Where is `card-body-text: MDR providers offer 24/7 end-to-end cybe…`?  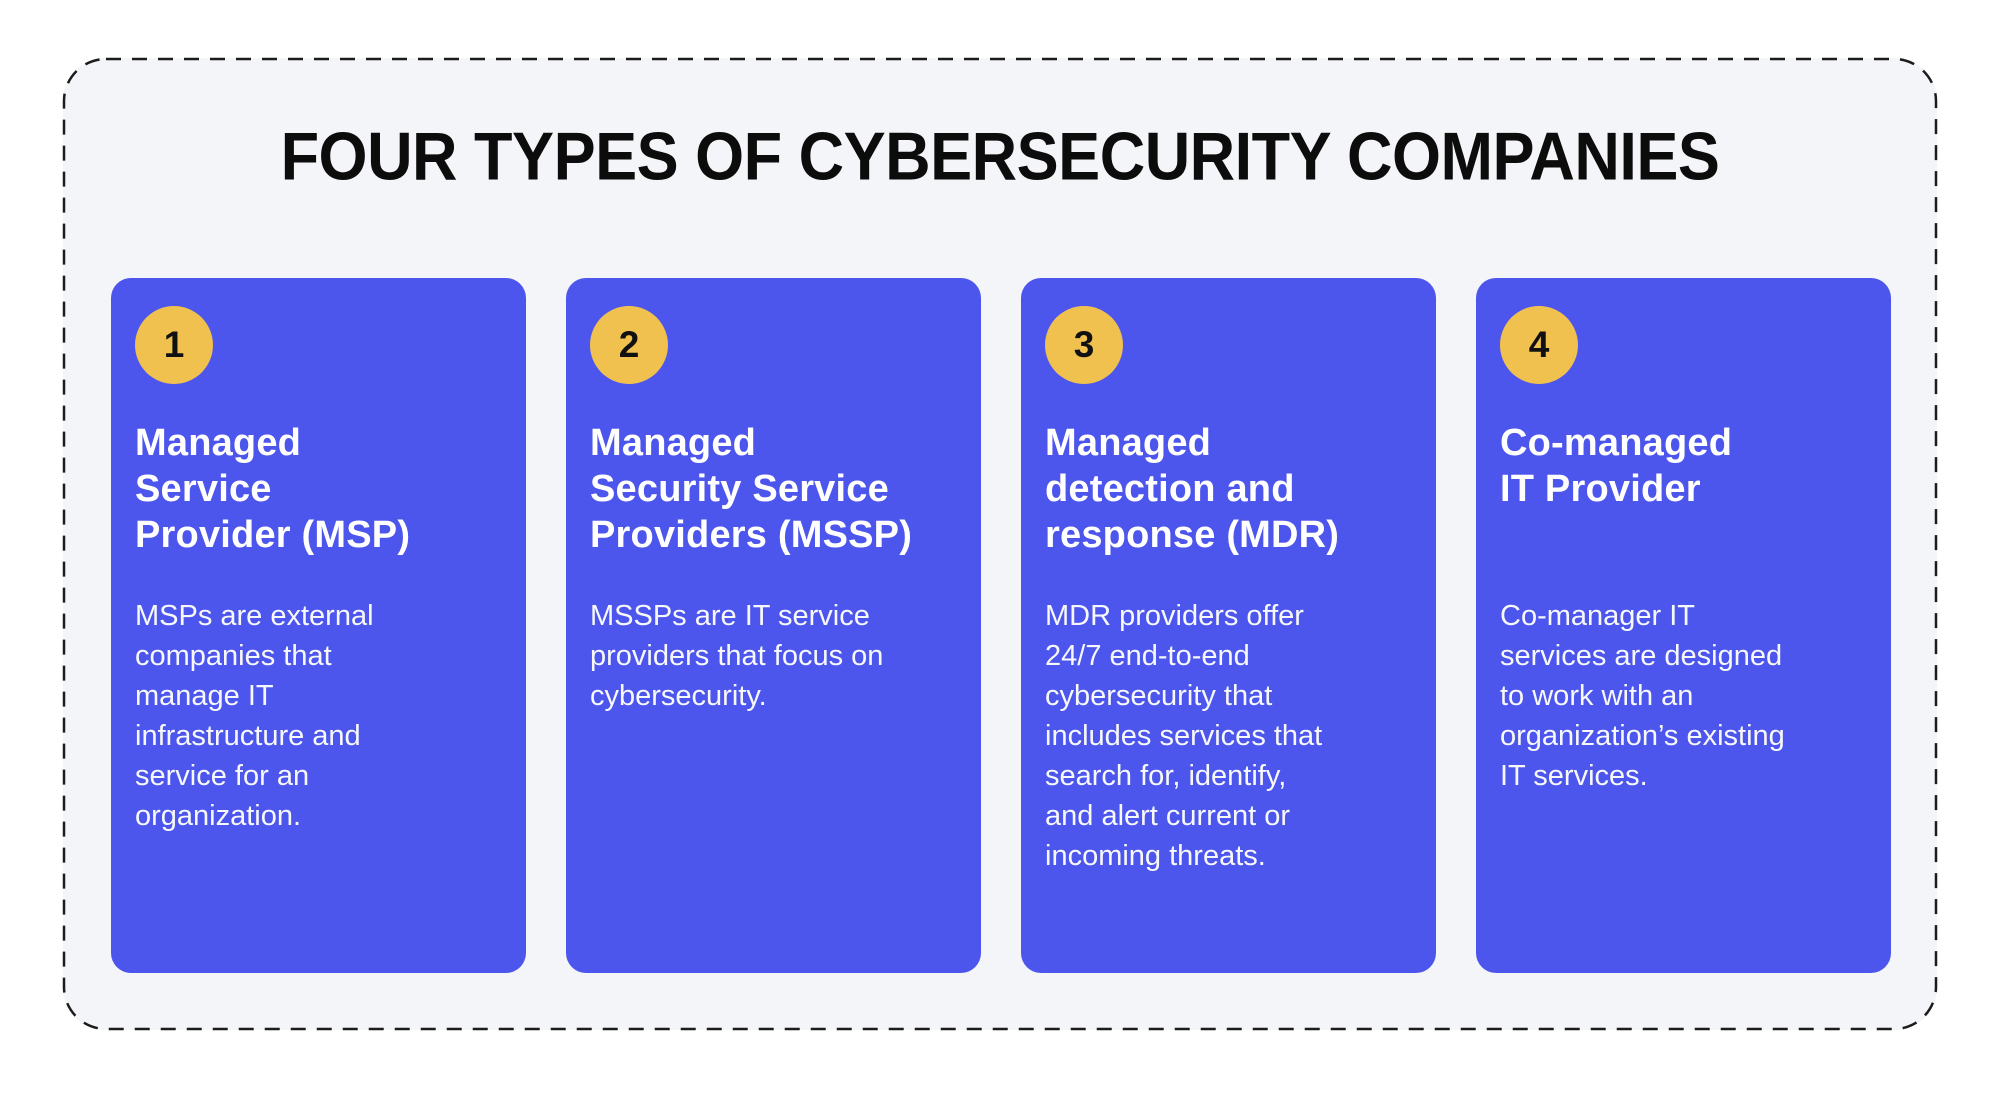
card-body-text: MDR providers offer 24/7 end-to-end cybe… is located at coordinates (1184, 736).